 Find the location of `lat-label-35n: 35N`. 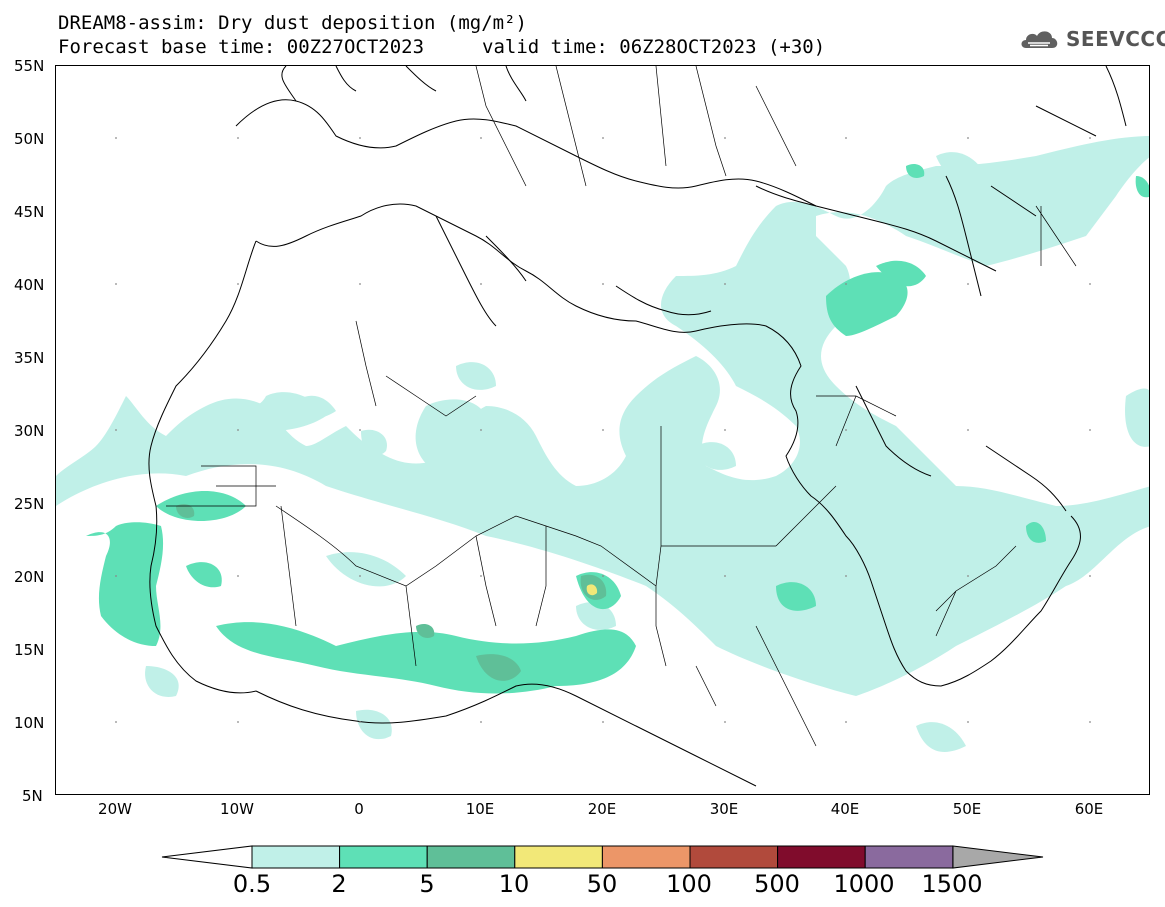

lat-label-35n: 35N is located at coordinates (29, 358).